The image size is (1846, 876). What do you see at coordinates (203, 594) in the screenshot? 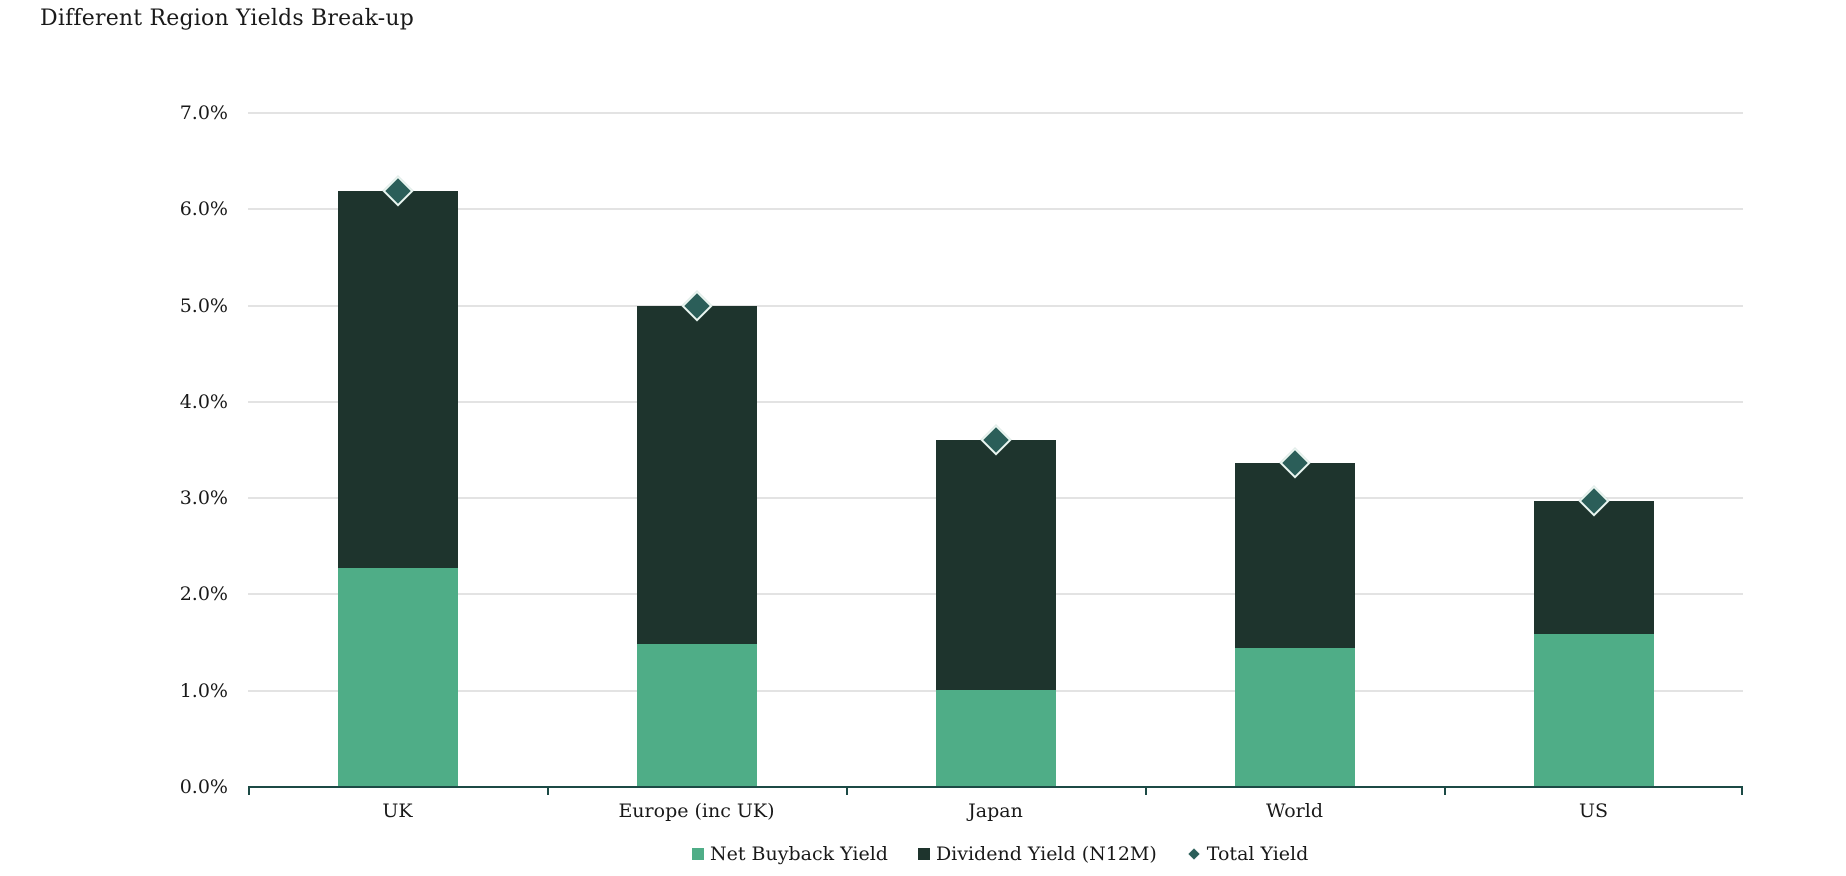
I see `y-tick-label-2-0: 2.0%` at bounding box center [203, 594].